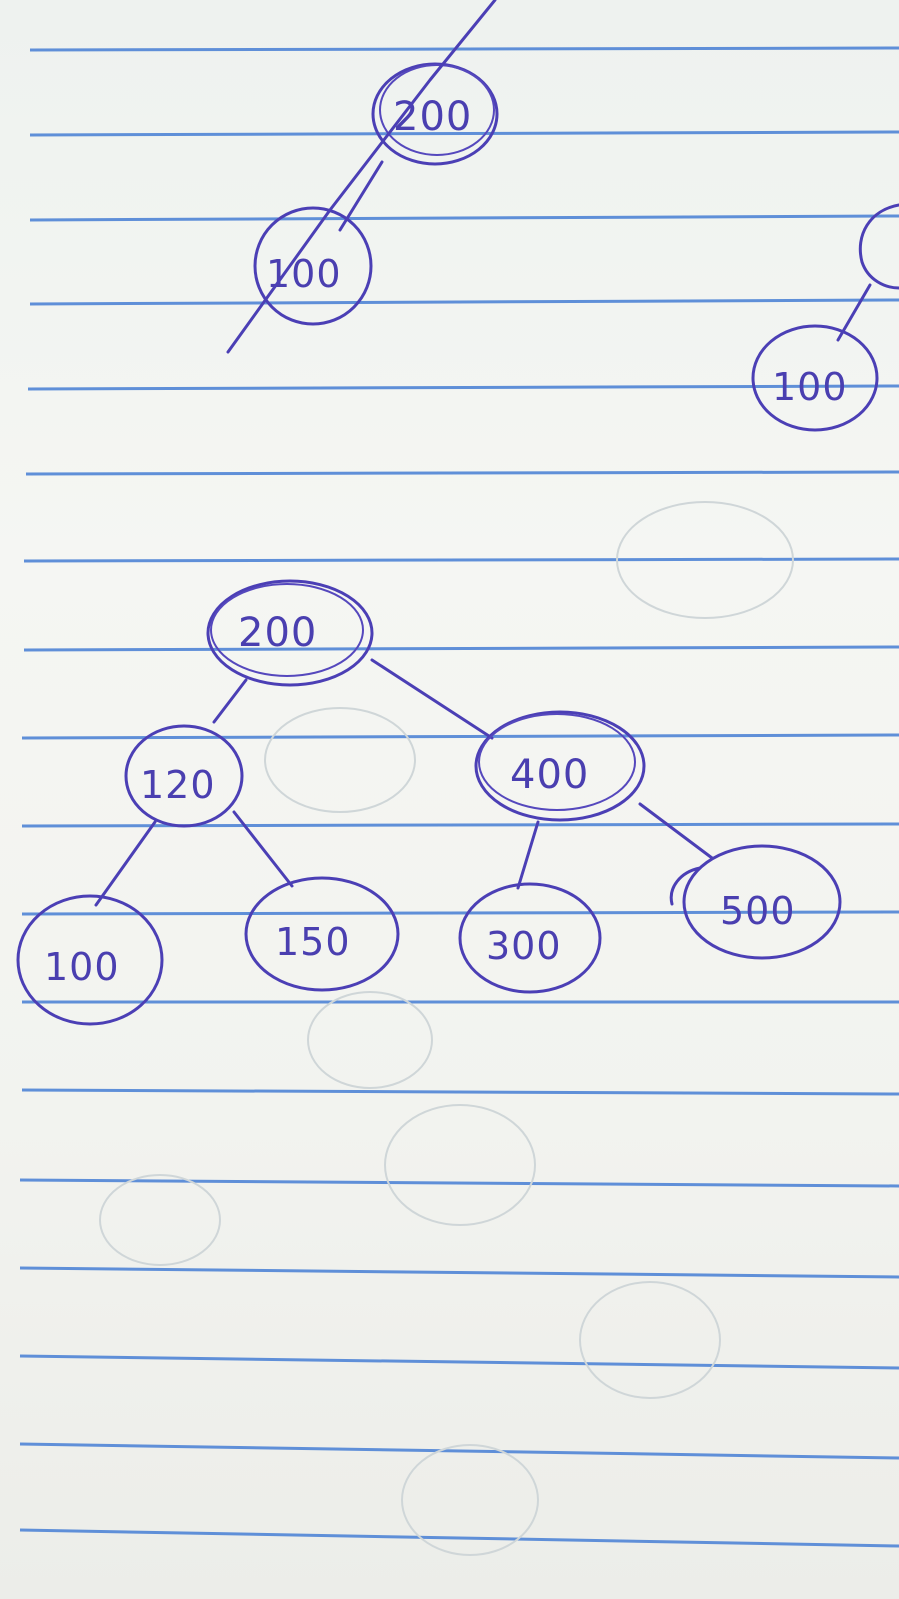  I want to click on partial-right-node, so click(815, 378).